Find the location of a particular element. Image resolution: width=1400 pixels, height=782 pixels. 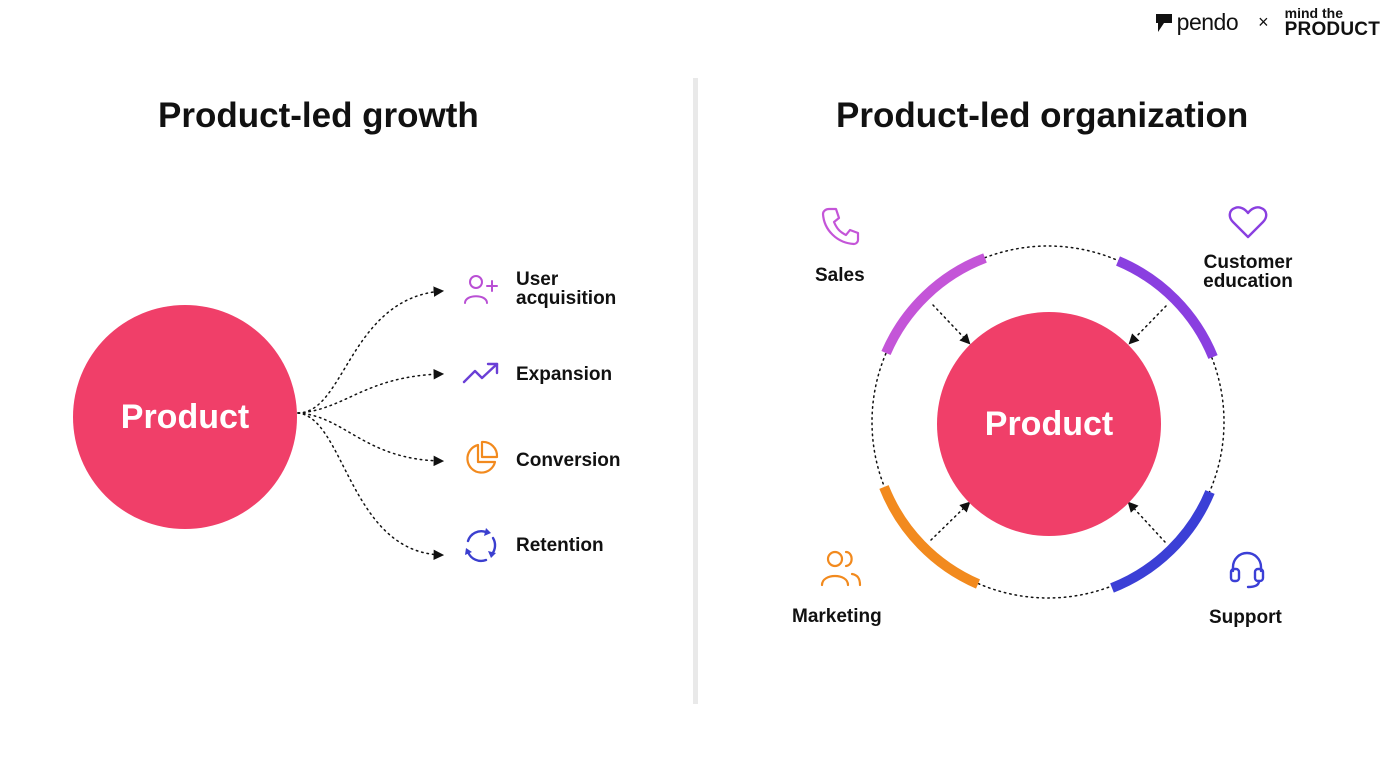

support-arc is located at coordinates (1162, 541).